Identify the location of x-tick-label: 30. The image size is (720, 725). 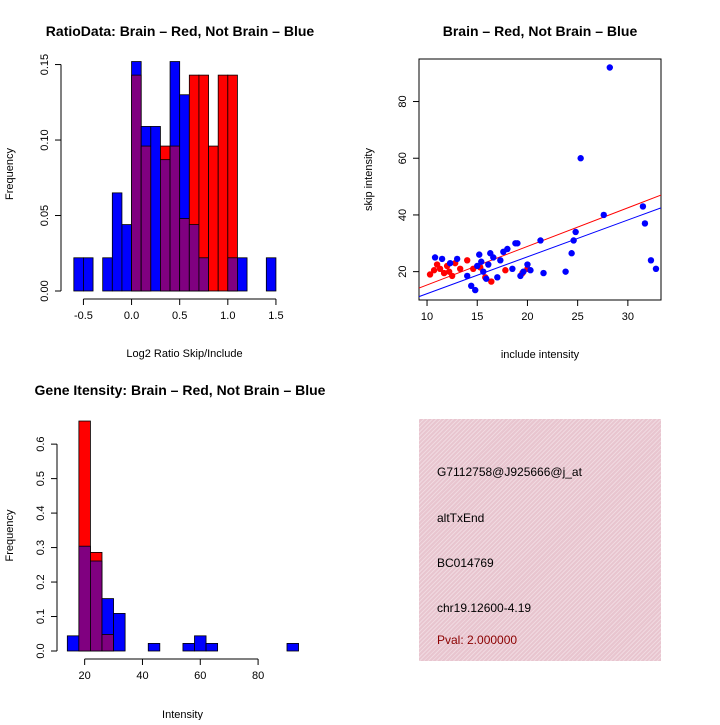
(628, 317).